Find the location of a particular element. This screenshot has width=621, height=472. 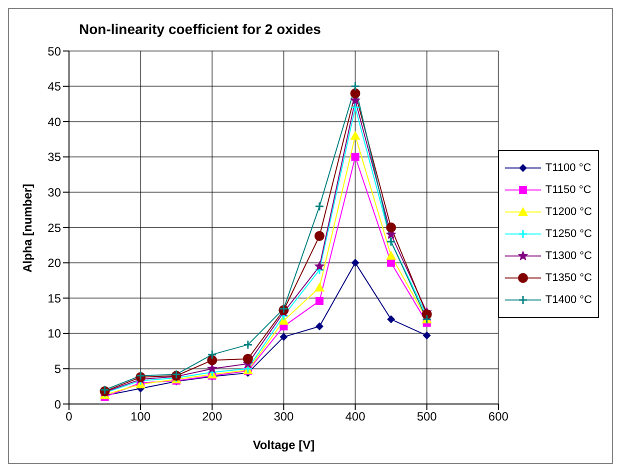

x-tick-label: 0 is located at coordinates (69, 417).